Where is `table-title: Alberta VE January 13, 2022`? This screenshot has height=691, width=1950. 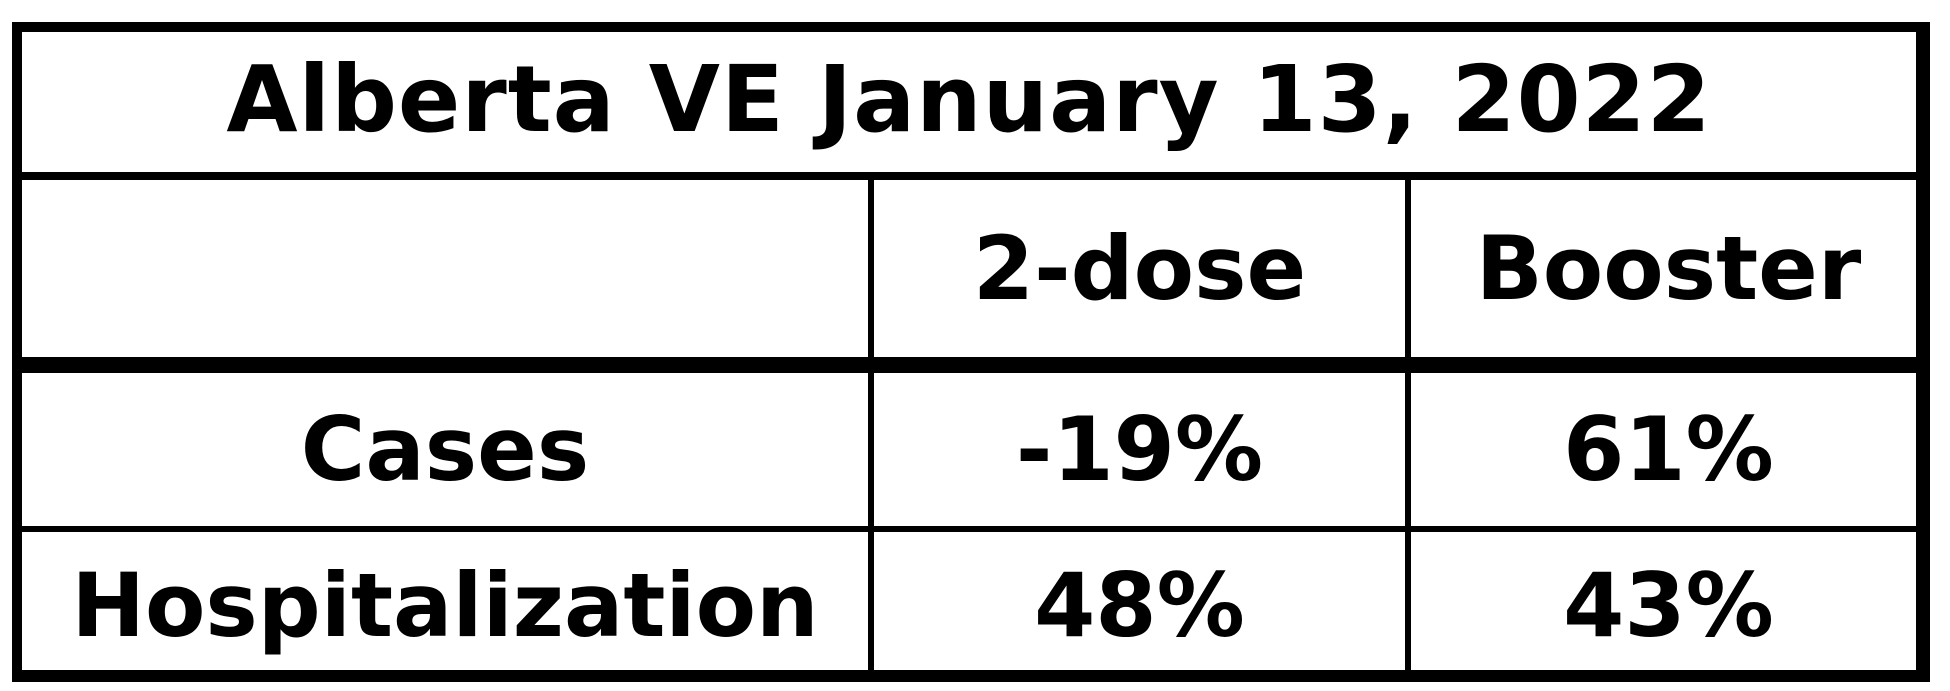
table-title: Alberta VE January 13, 2022 is located at coordinates (969, 99).